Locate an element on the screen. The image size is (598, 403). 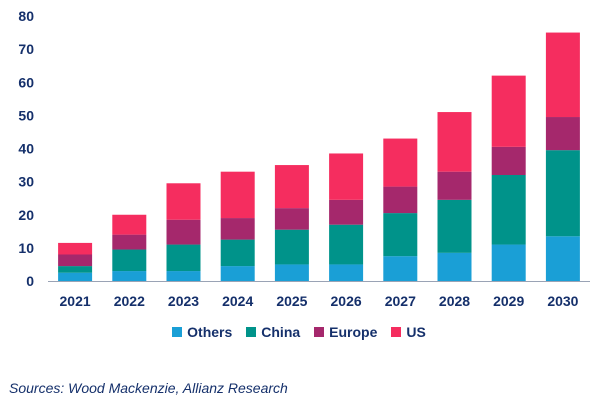
x-tick-label: 2029 is located at coordinates (508, 301).